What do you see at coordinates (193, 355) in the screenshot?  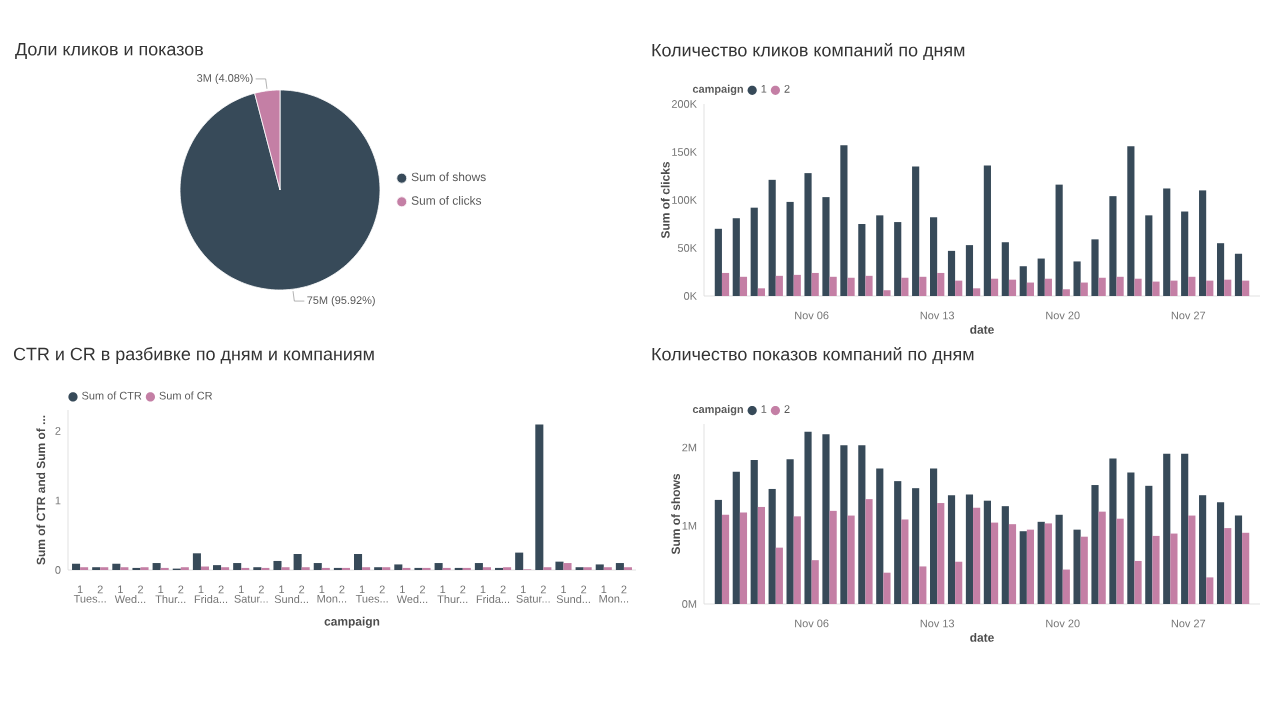 I see `chart-title: CTR и CR в разбивке по дням и компаниям` at bounding box center [193, 355].